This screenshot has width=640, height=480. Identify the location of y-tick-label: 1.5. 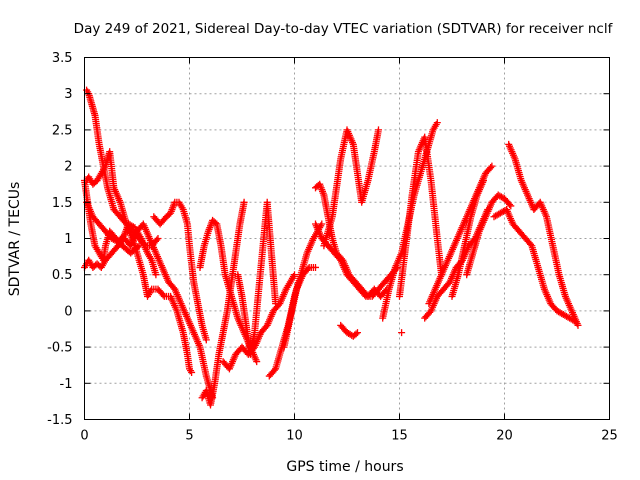
(62, 203).